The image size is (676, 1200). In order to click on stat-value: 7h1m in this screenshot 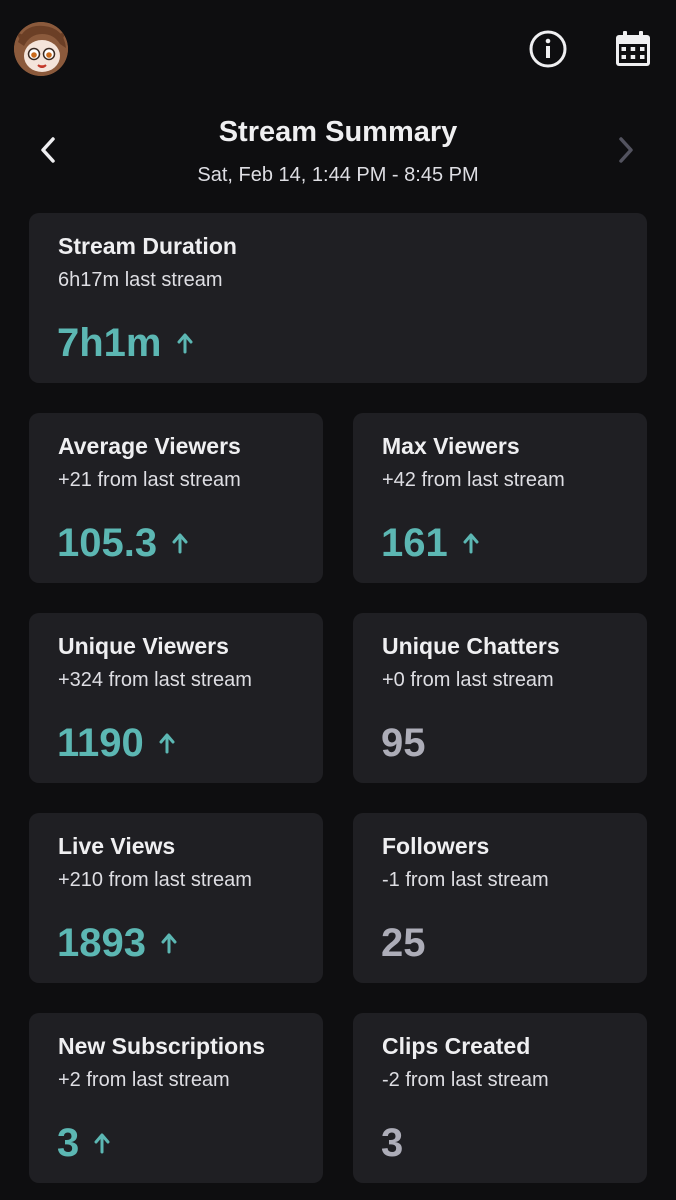, I will do `click(125, 343)`.